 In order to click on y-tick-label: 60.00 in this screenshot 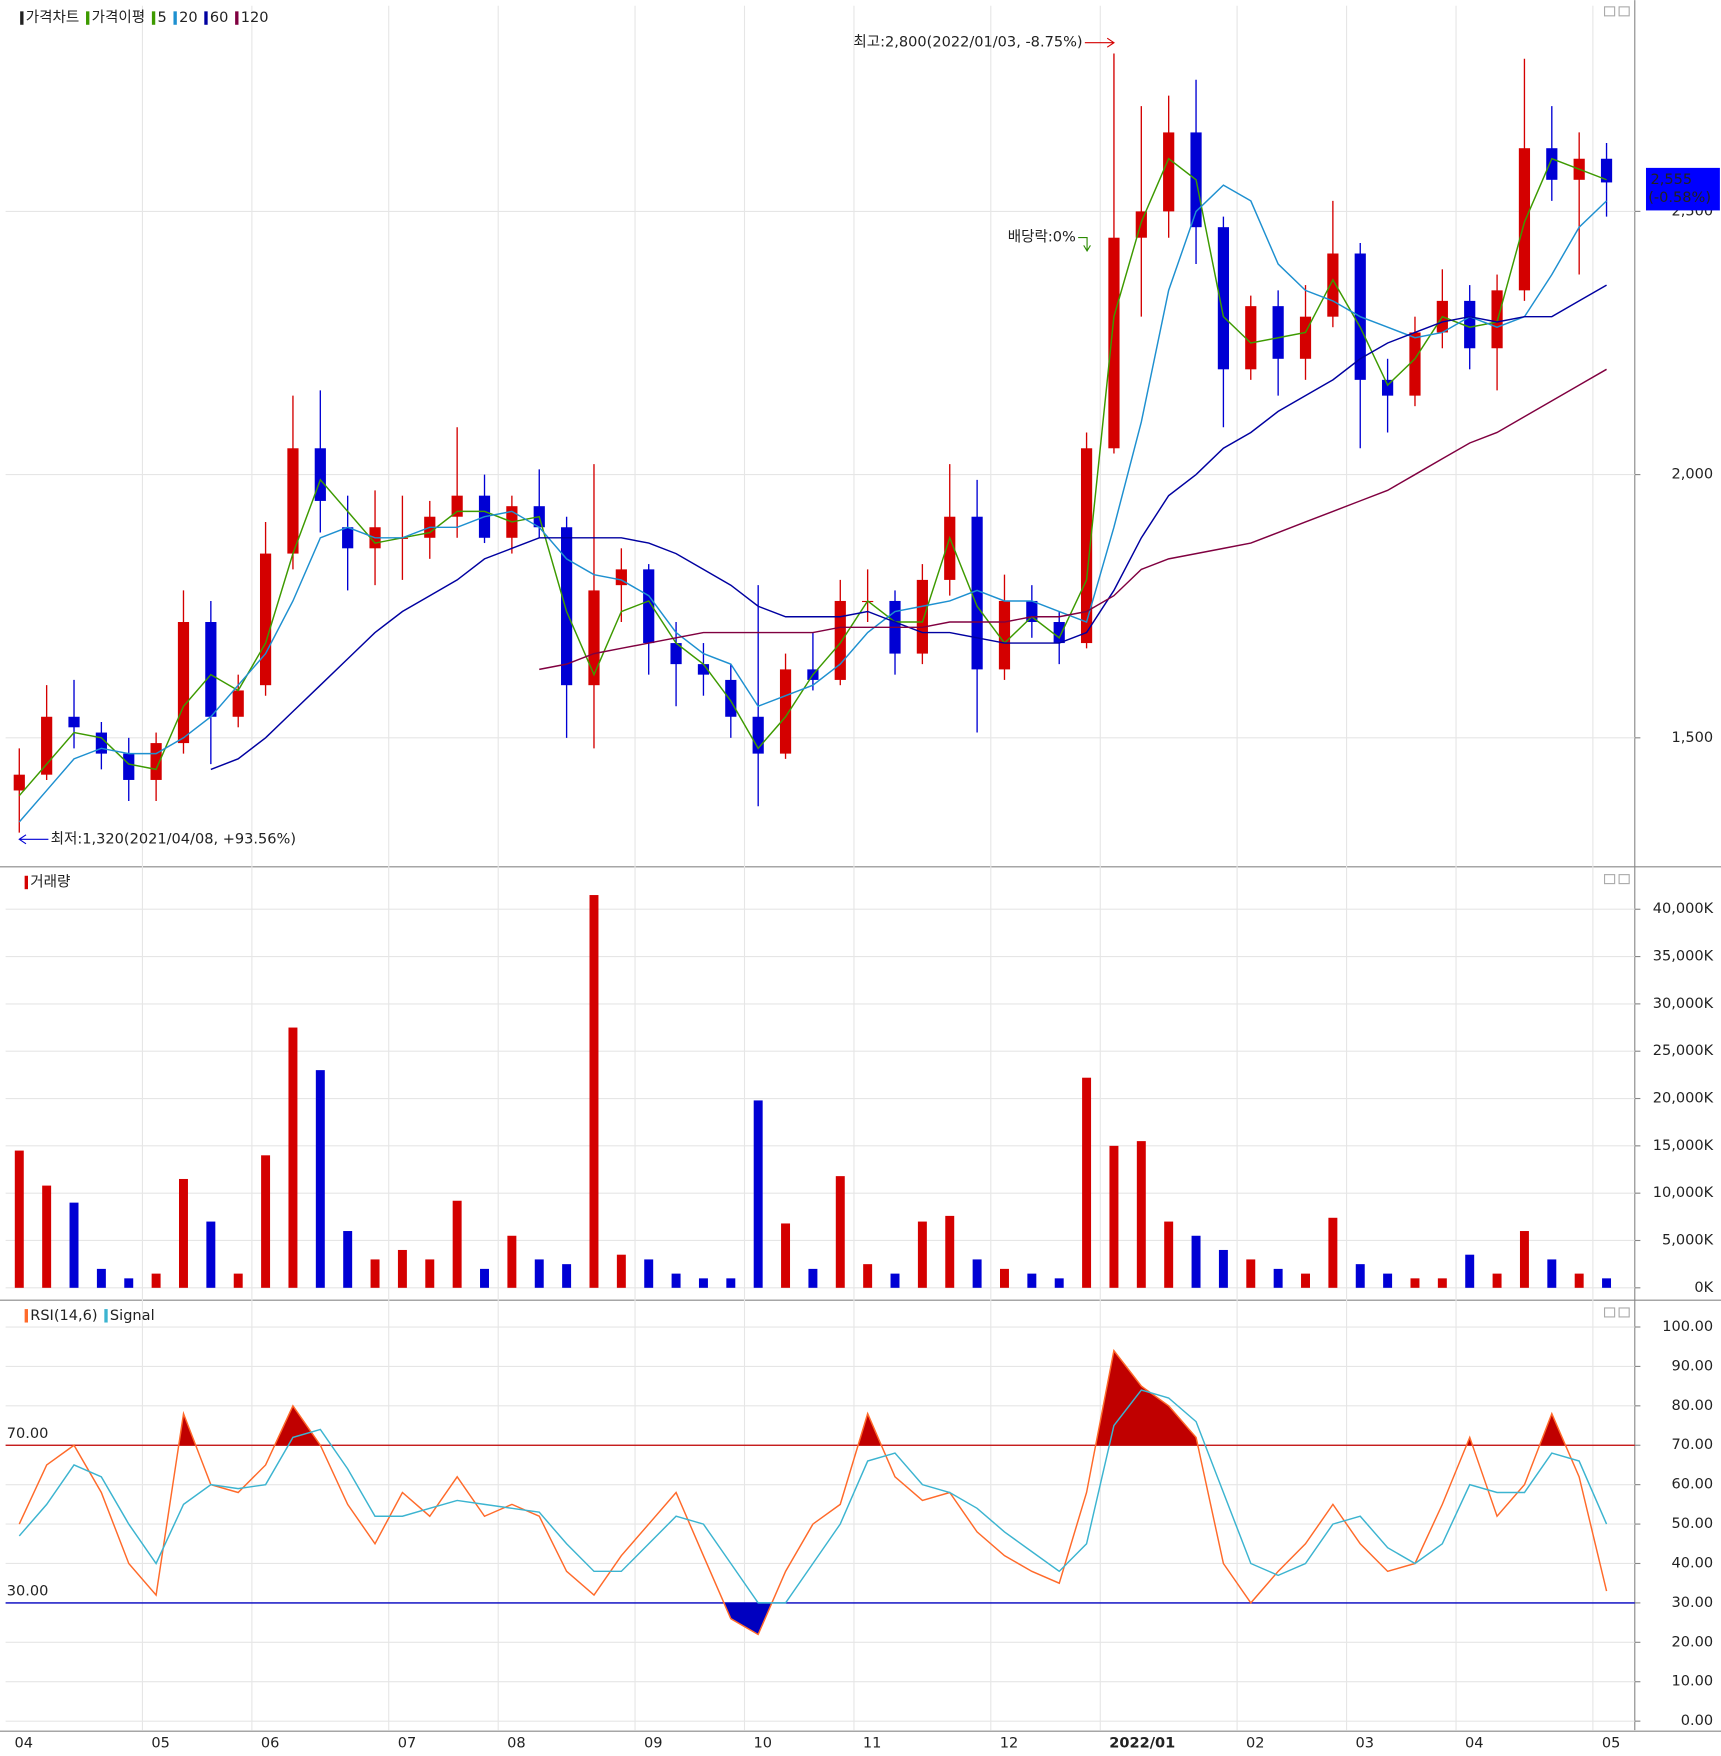, I will do `click(1693, 1484)`.